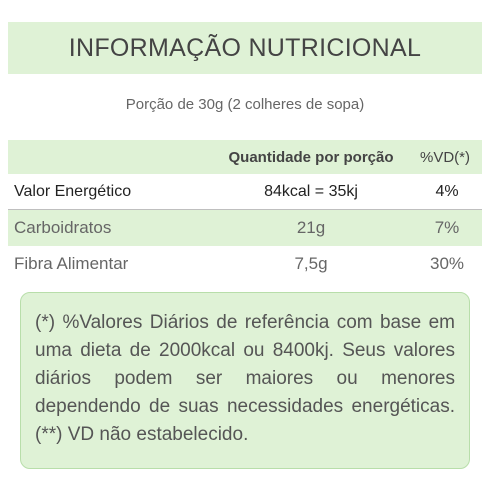  Describe the element at coordinates (245, 192) in the screenshot. I see `table-row-energy: Valor Energético 84kcal = 35kj 4%` at that location.